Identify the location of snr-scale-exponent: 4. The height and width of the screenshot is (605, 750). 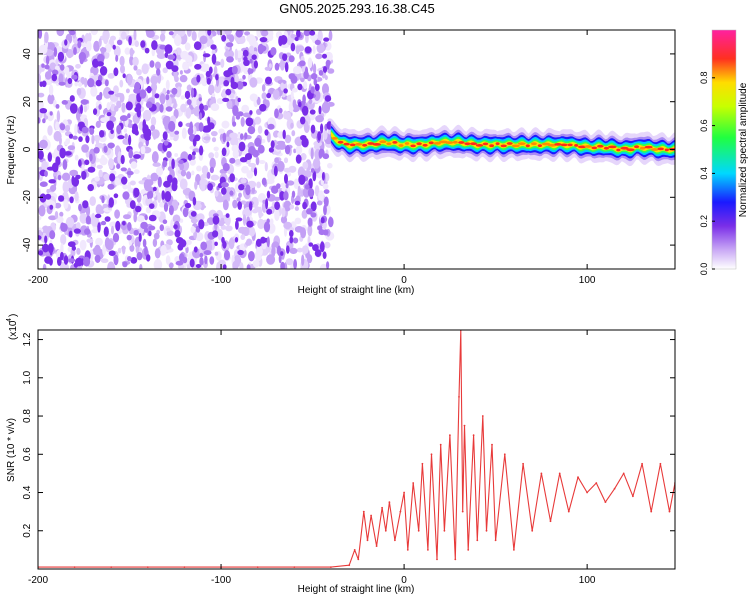
(9, 320).